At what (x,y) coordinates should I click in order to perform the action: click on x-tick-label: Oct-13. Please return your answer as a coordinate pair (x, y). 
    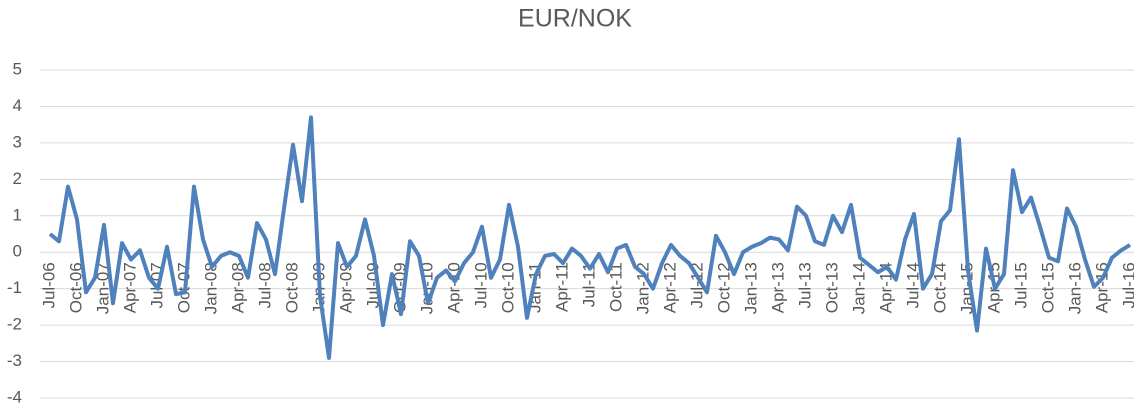
    Looking at the image, I should click on (831, 287).